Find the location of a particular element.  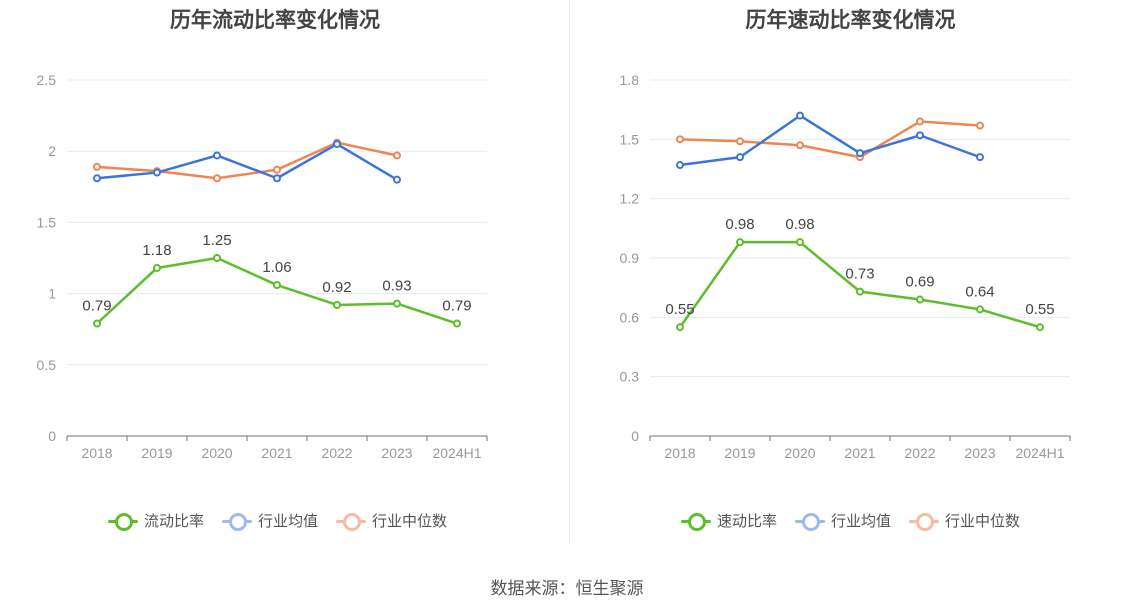

y-tick-label: 1.8 is located at coordinates (630, 80).